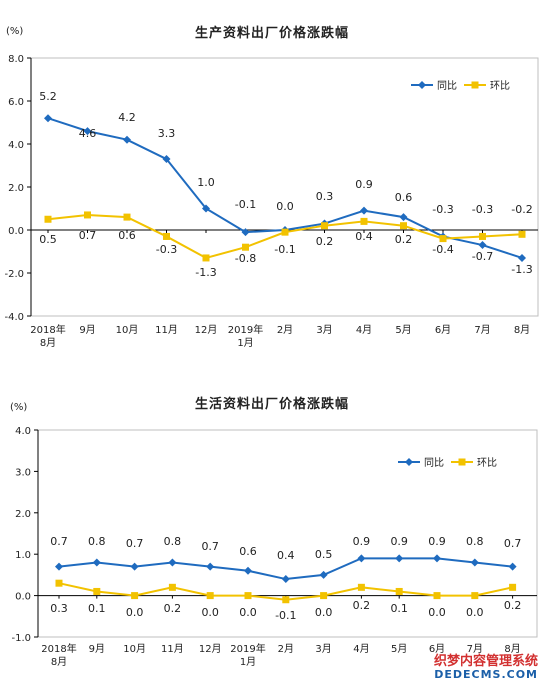 Image resolution: width=544 pixels, height=689 pixels. I want to click on y-tick-label: -1.0, so click(21, 638).